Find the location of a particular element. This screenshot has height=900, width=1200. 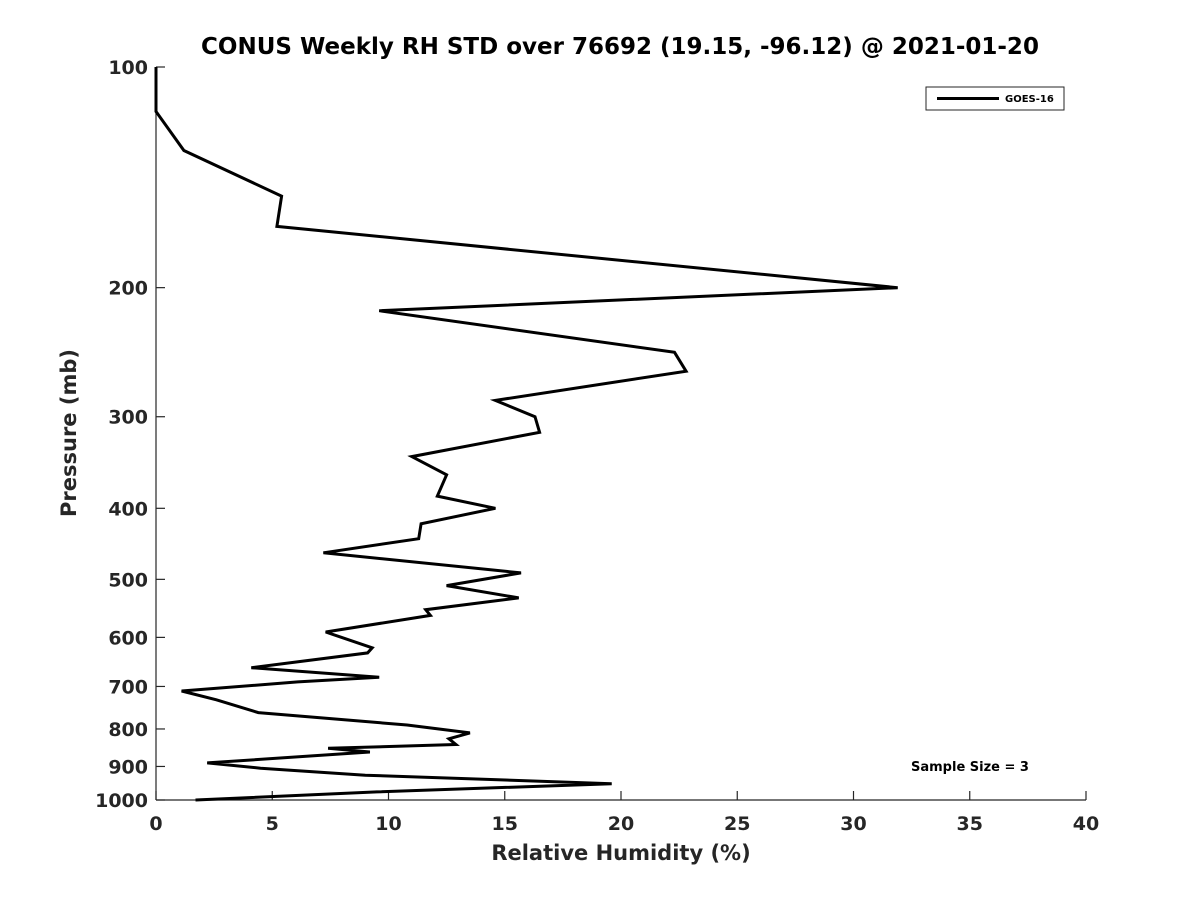

x-tick-label: 30 is located at coordinates (853, 824).